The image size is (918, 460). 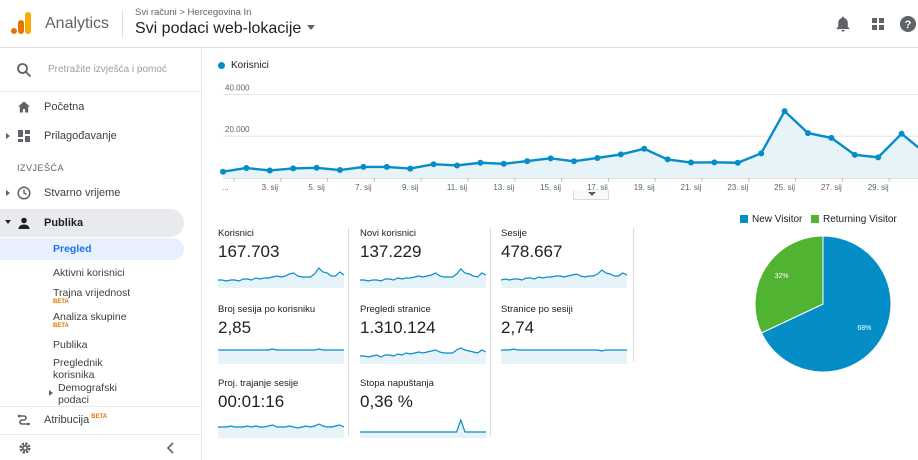 What do you see at coordinates (430, 264) in the screenshot?
I see `metric-tile: Novi korisnici 137.229` at bounding box center [430, 264].